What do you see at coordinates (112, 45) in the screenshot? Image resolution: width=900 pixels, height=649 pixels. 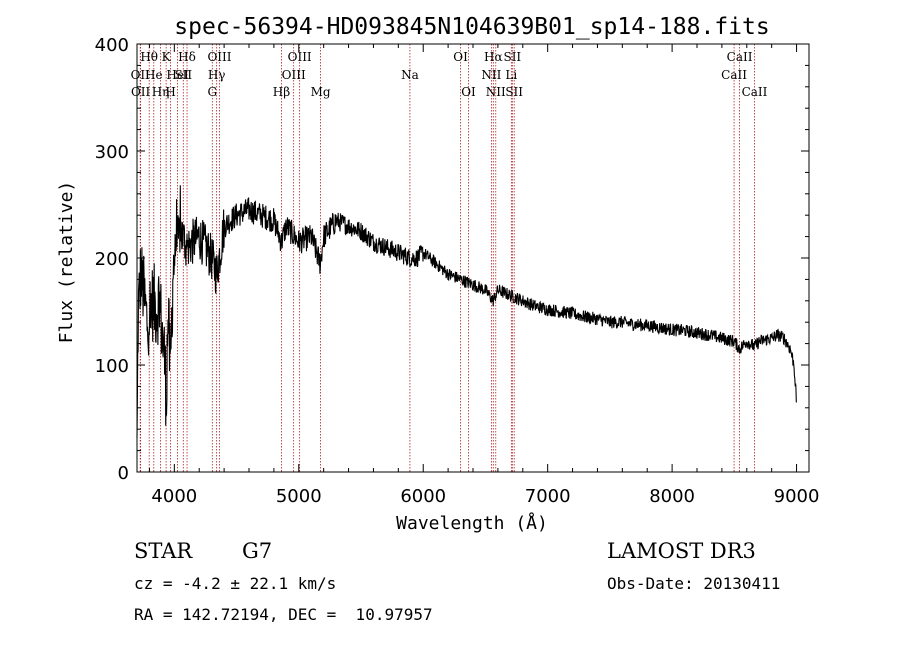 I see `y-tick-label: 400` at bounding box center [112, 45].